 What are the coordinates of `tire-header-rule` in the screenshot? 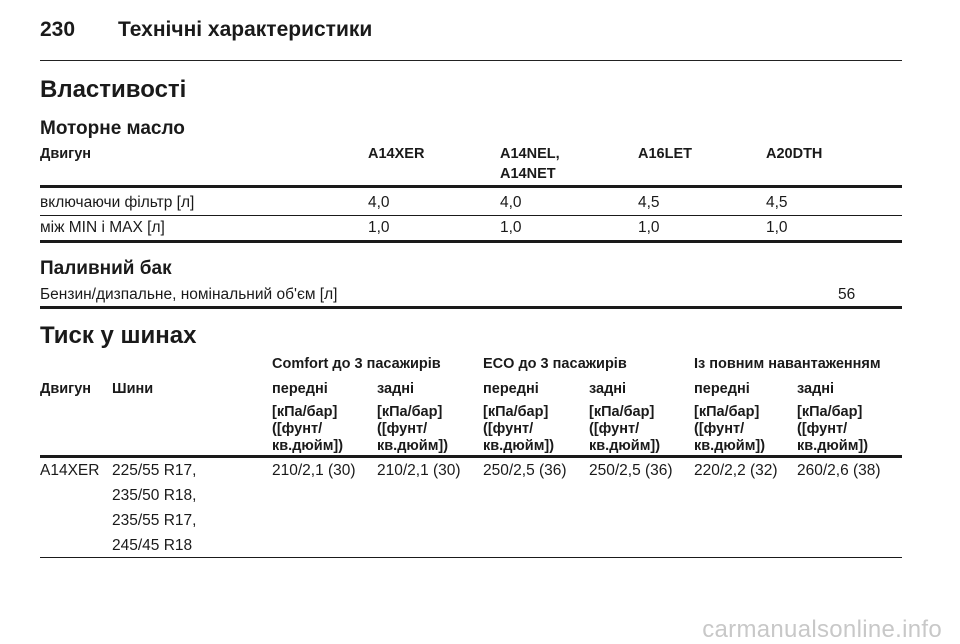 It's located at (471, 456).